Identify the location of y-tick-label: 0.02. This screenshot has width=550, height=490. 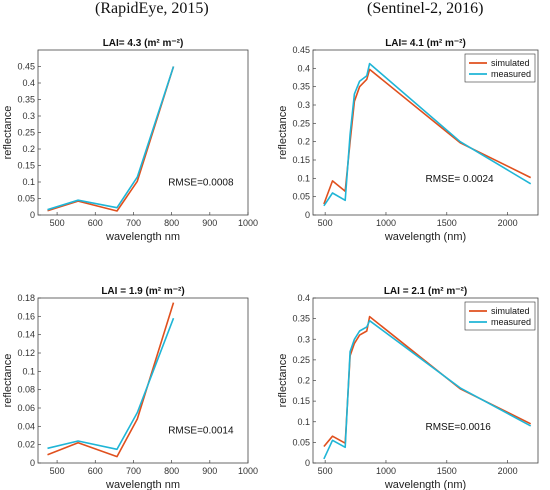
(26, 445).